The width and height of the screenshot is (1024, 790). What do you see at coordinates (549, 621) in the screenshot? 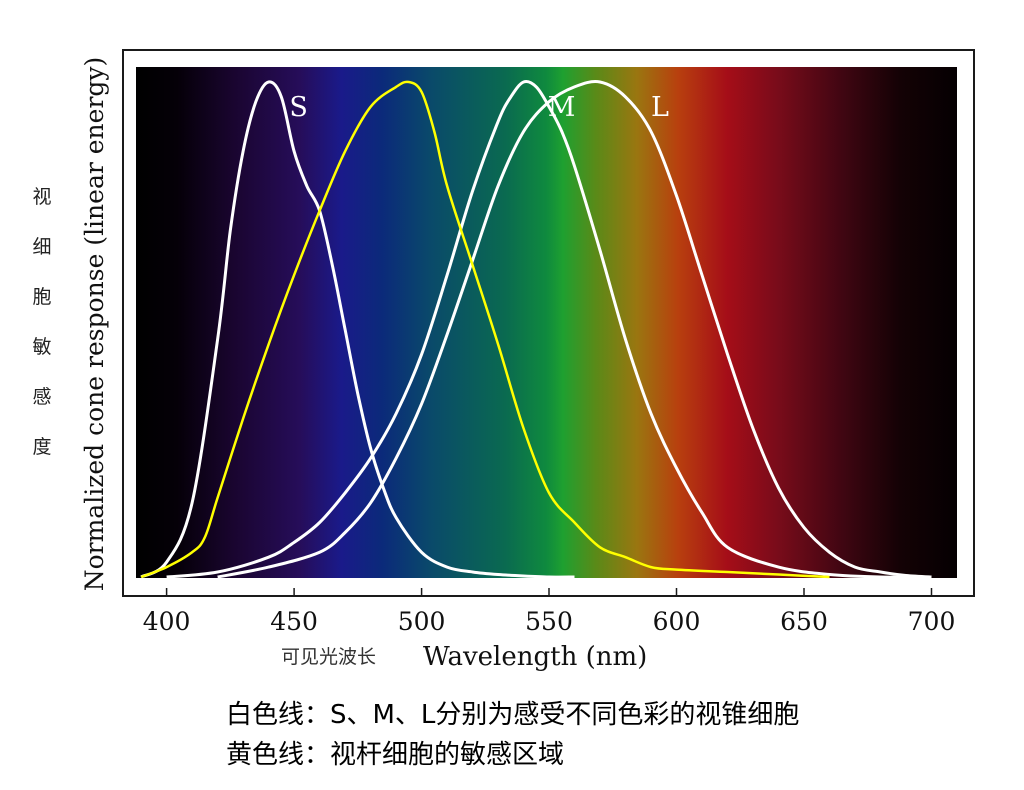
I see `x-tick-label: 550` at bounding box center [549, 621].